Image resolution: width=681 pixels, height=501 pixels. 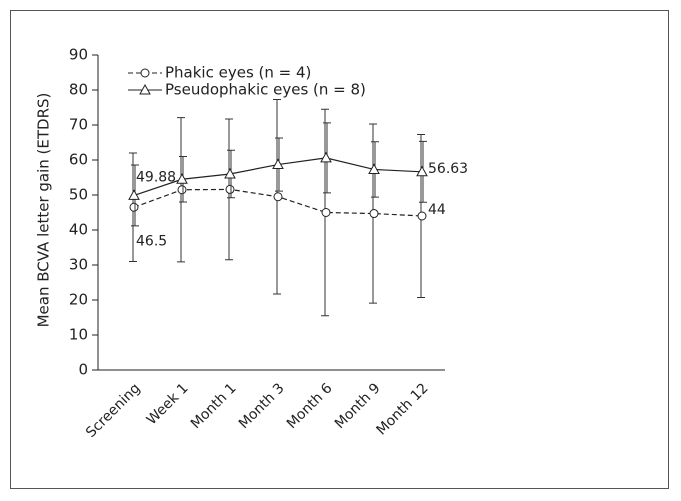 I want to click on x-tick-label: Month 3, so click(x=262, y=406).